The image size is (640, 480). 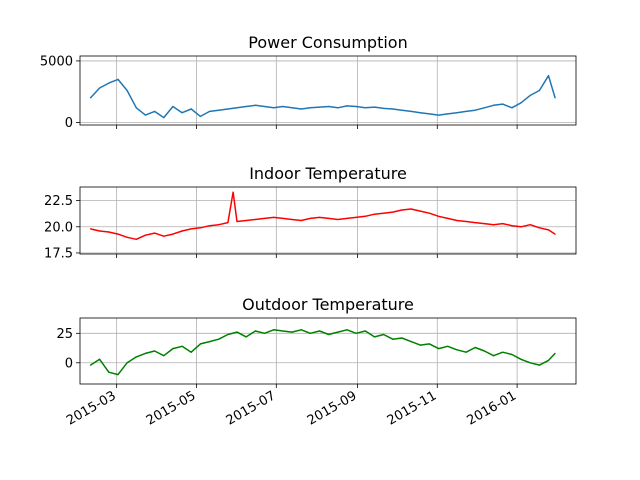 I want to click on y-tick-label: 25, so click(x=64, y=334).